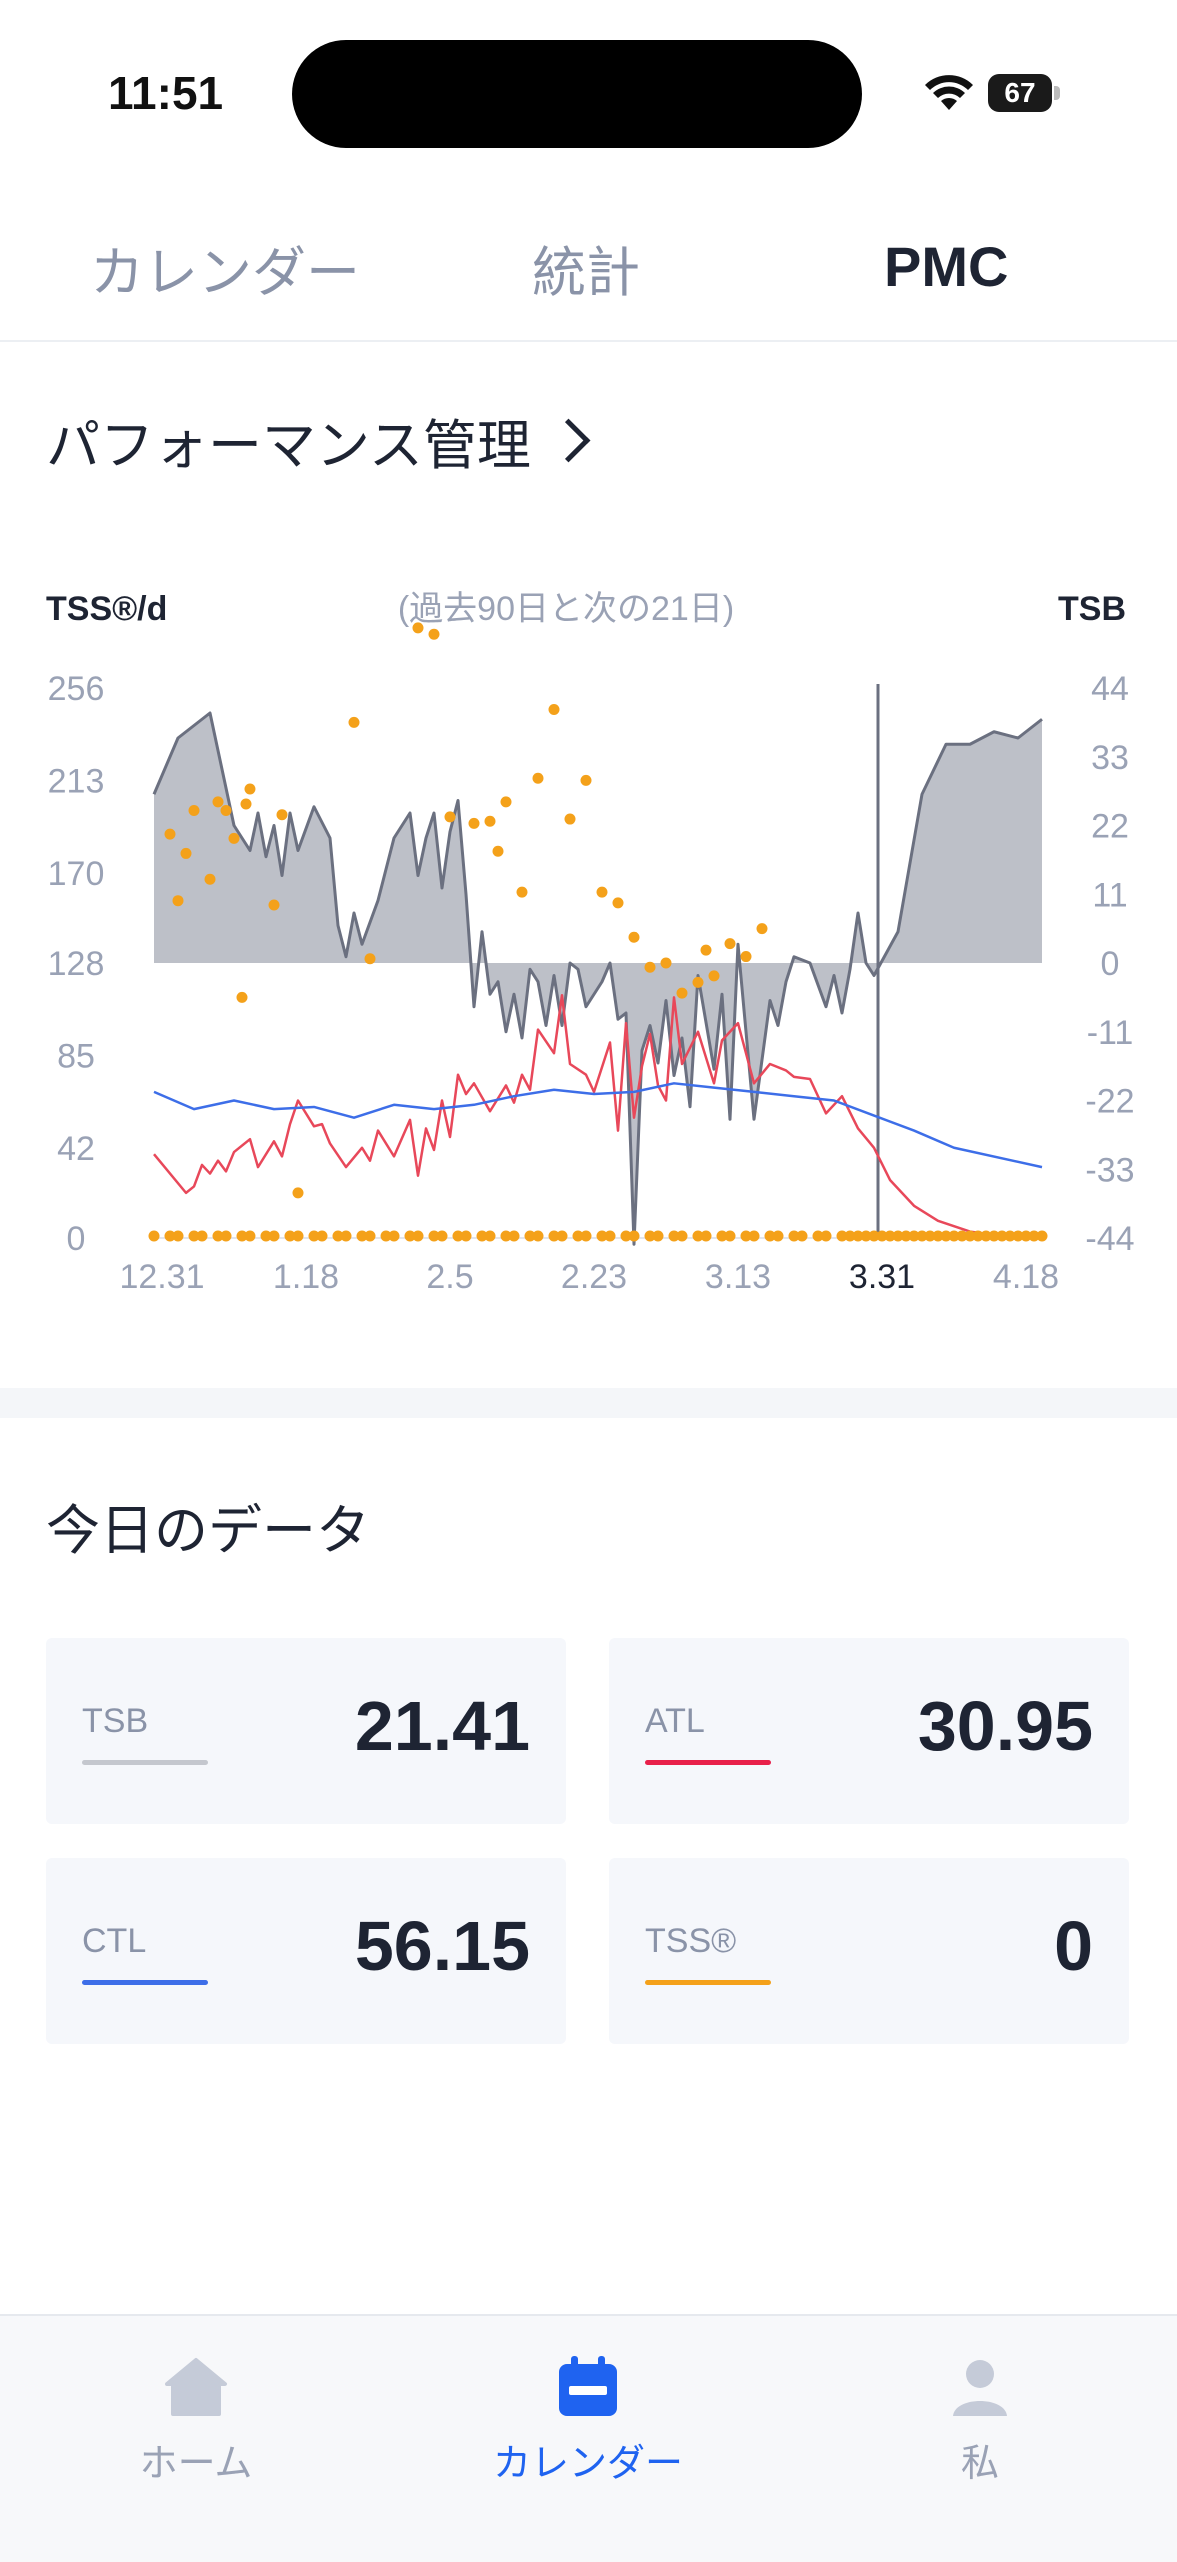 Image resolution: width=1177 pixels, height=2562 pixels. Describe the element at coordinates (225, 272) in the screenshot. I see `tab-calendar: カレンダー` at that location.